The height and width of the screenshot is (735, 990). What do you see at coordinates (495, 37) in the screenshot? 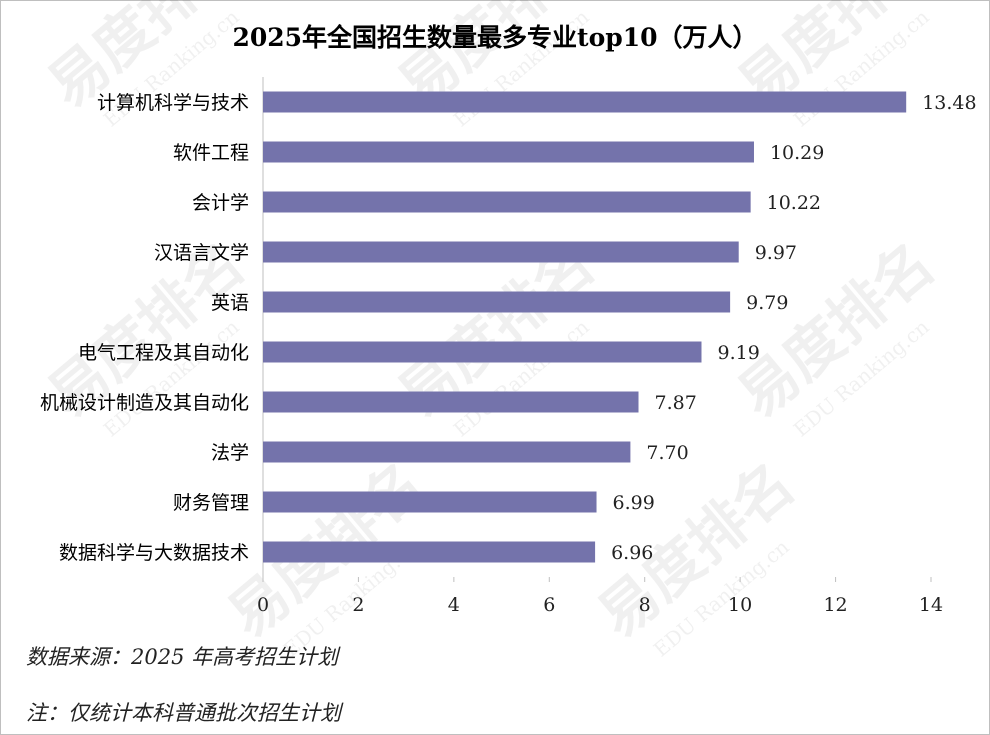
I see `chart-title: 2025年全国招生数量最多专业top10（万人）` at bounding box center [495, 37].